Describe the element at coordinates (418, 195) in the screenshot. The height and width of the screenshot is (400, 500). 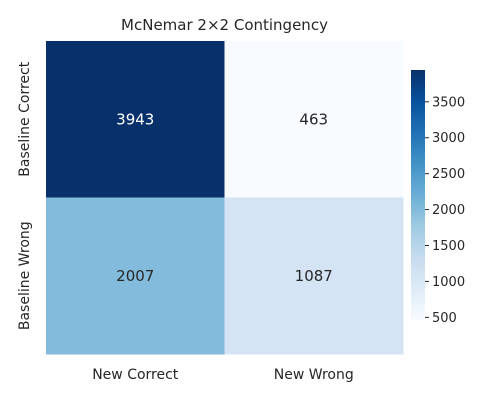
I see `colorbar-gradient` at that location.